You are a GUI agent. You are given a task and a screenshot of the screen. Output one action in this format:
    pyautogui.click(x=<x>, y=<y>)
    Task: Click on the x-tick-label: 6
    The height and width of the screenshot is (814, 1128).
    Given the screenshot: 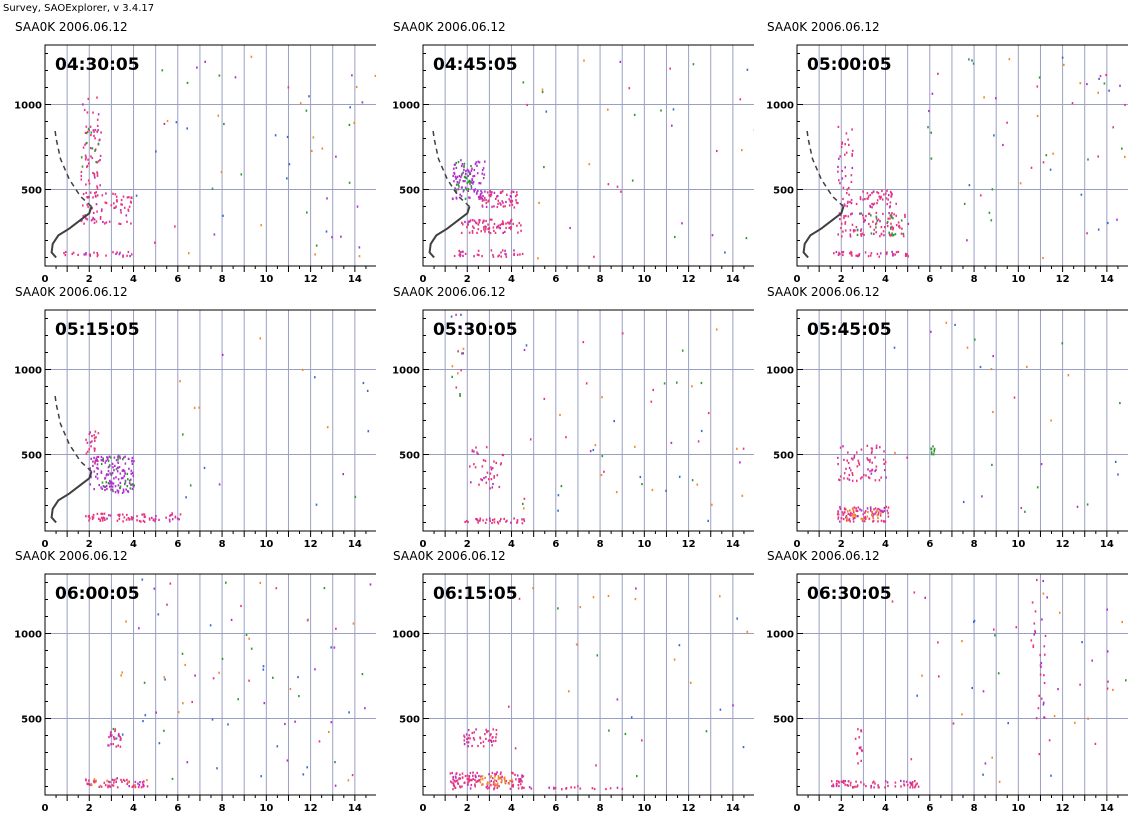 What is the action you would take?
    pyautogui.click(x=929, y=279)
    